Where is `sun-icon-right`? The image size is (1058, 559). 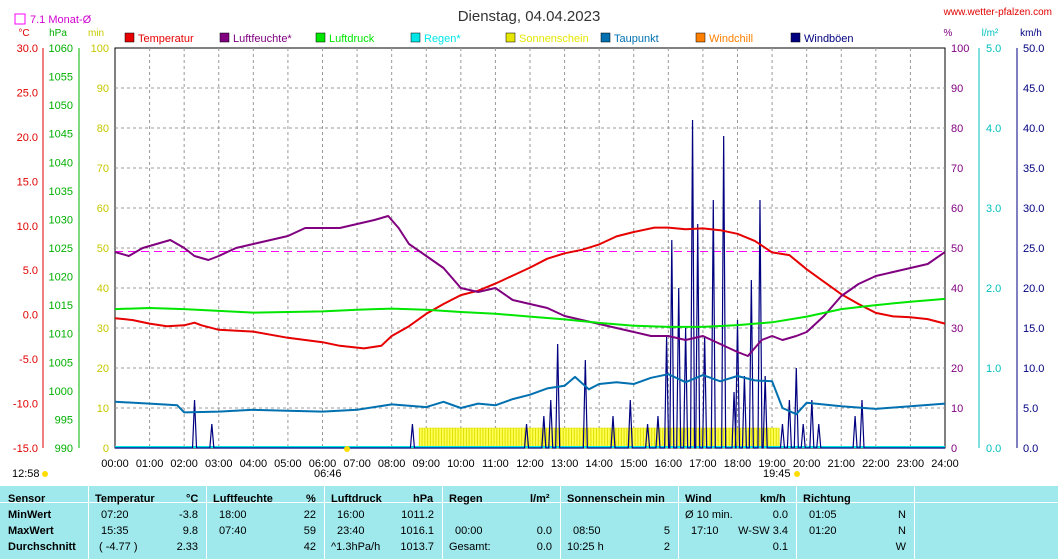
sun-icon-right is located at coordinates (797, 474).